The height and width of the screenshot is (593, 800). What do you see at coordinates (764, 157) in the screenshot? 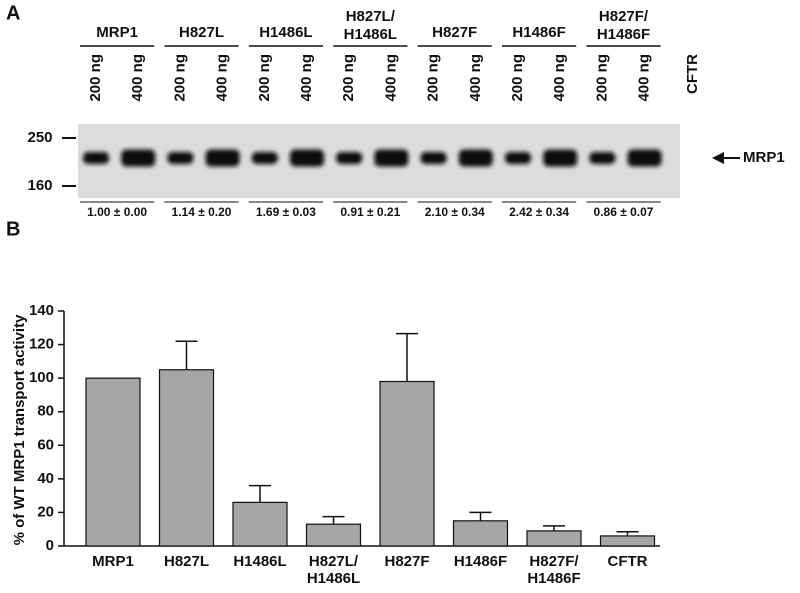
I see `arrow-label: MRP1` at bounding box center [764, 157].